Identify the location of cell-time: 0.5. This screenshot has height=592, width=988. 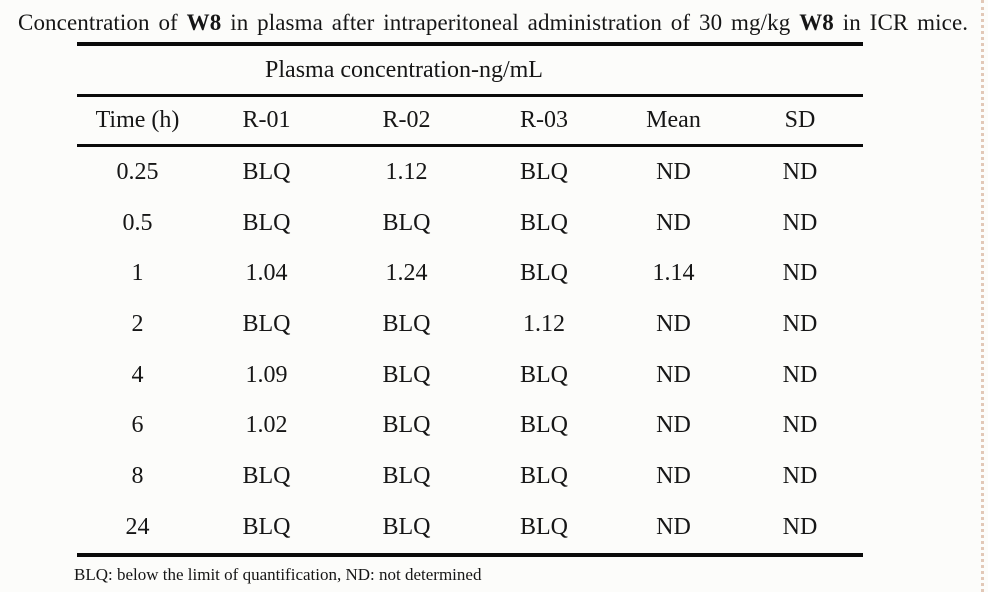
(137, 222).